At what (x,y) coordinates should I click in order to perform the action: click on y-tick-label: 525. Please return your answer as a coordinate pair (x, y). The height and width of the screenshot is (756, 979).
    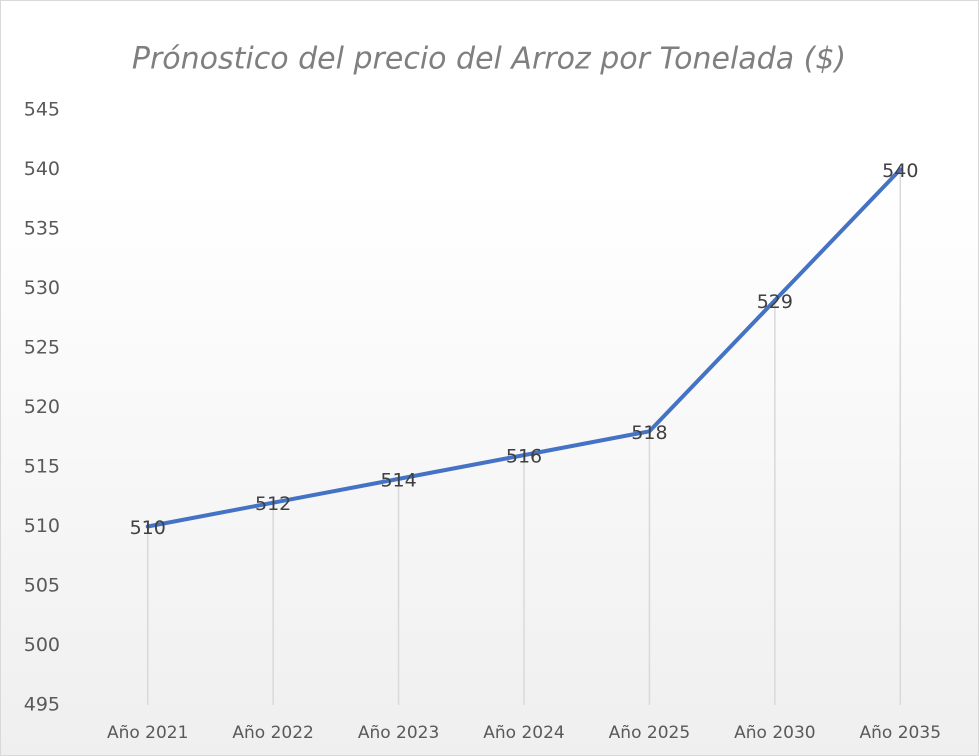
    Looking at the image, I should click on (42, 348).